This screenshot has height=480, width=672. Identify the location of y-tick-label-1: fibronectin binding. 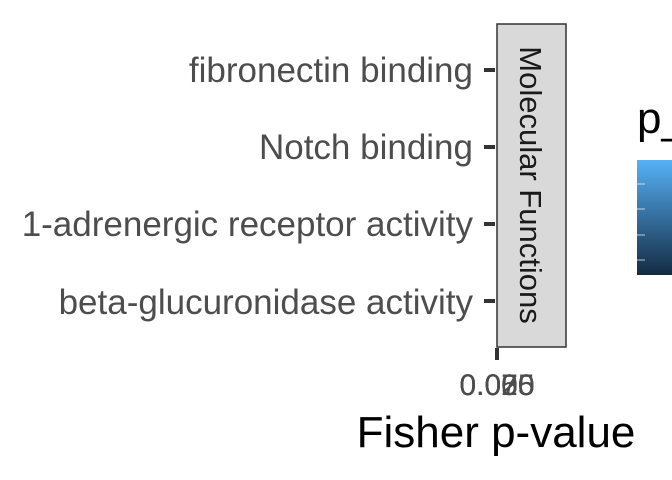
(331, 70).